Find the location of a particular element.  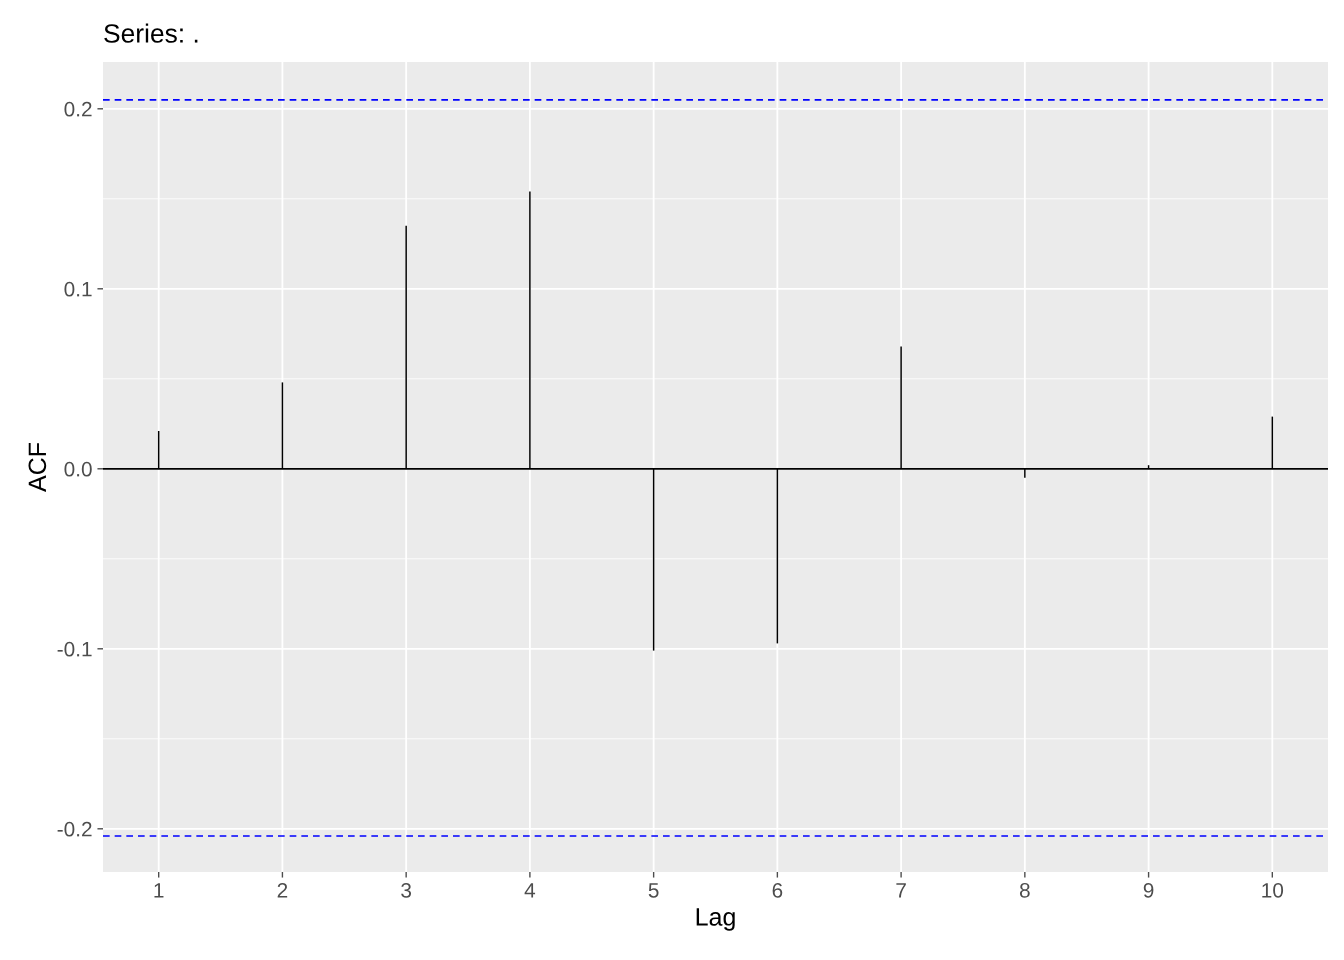

x-tick-label: 4 is located at coordinates (530, 890).